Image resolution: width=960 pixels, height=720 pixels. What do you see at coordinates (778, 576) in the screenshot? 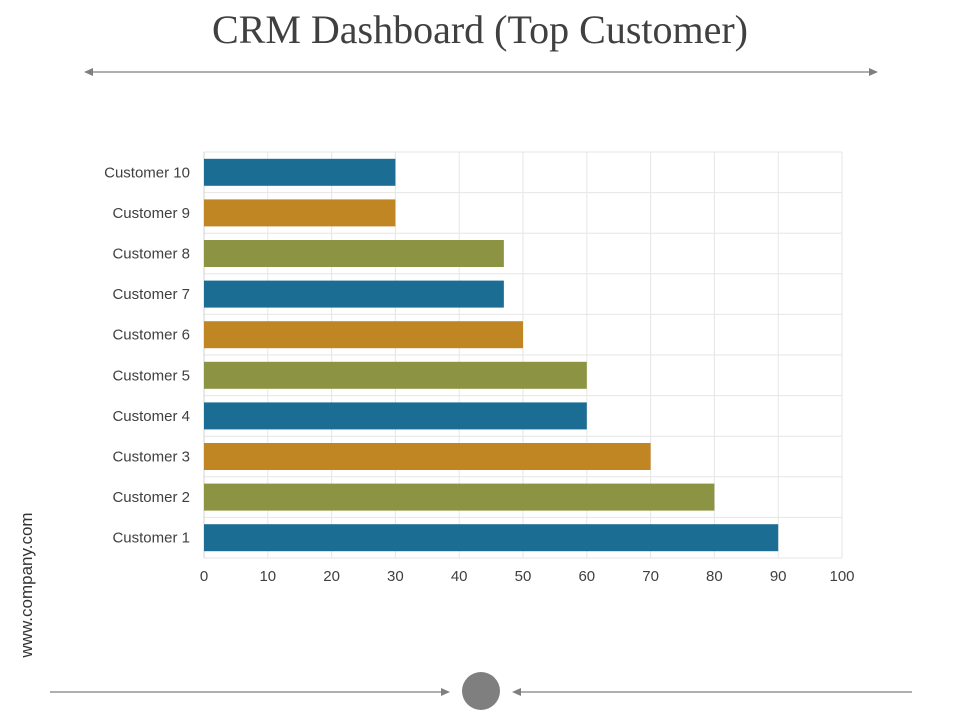
I see `x-tick-label: 90` at bounding box center [778, 576].